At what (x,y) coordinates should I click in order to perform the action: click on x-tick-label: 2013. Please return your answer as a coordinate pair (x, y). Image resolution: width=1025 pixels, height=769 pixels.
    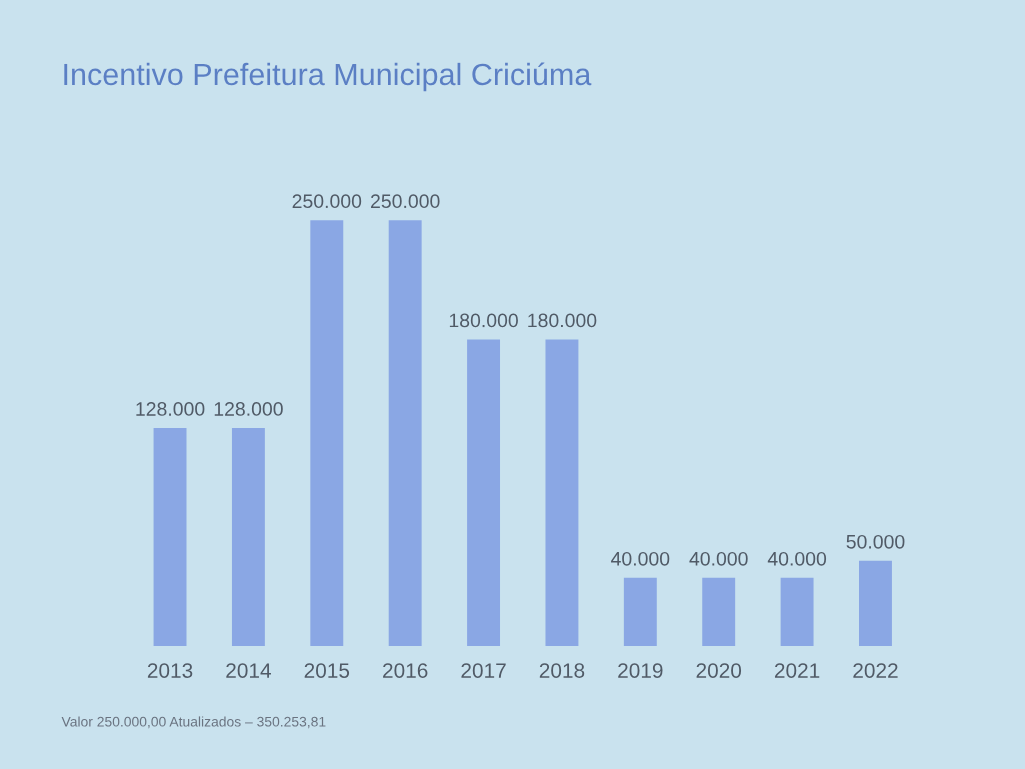
    Looking at the image, I should click on (170, 670).